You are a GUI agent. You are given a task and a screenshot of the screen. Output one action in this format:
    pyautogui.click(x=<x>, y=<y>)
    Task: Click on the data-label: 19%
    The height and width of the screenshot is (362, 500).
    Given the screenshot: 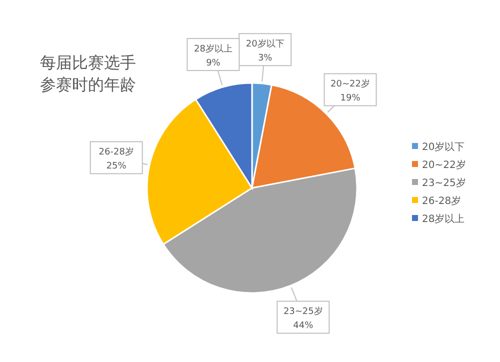 What is the action you would take?
    pyautogui.click(x=350, y=99)
    